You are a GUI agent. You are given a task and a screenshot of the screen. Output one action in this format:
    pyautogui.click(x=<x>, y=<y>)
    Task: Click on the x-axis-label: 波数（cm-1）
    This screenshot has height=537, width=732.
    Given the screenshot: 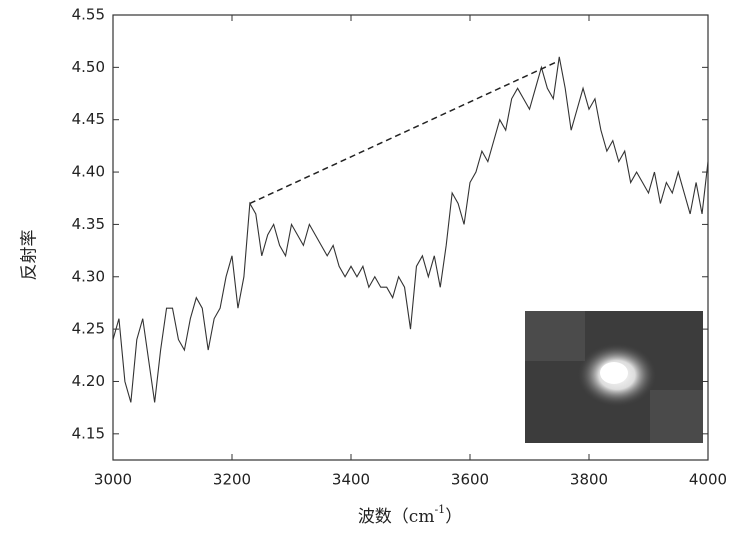 What is the action you would take?
    pyautogui.click(x=410, y=515)
    